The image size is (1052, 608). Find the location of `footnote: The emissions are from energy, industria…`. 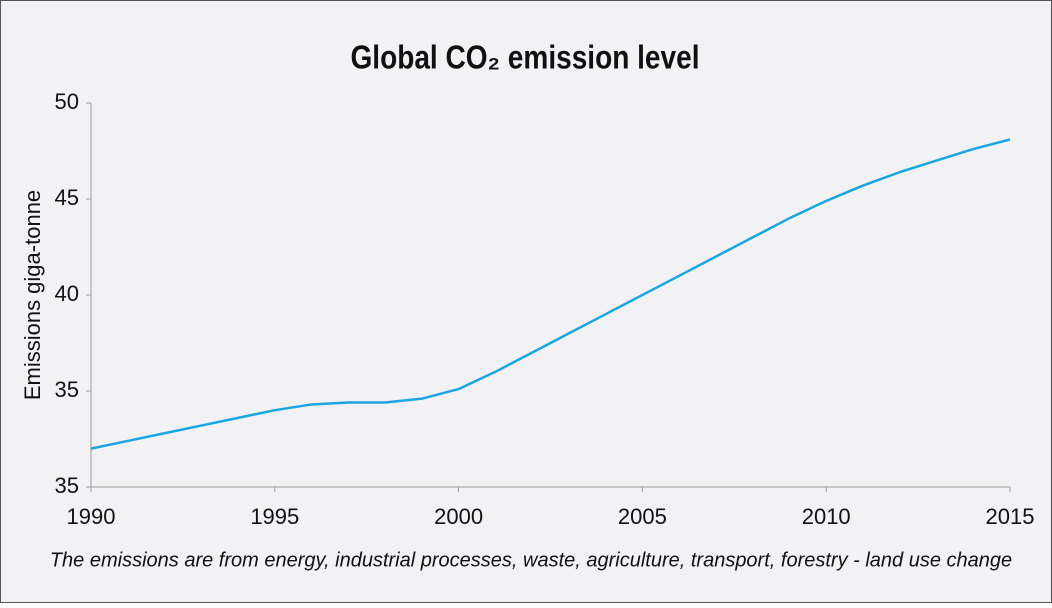

footnote: The emissions are from energy, industria… is located at coordinates (531, 560).